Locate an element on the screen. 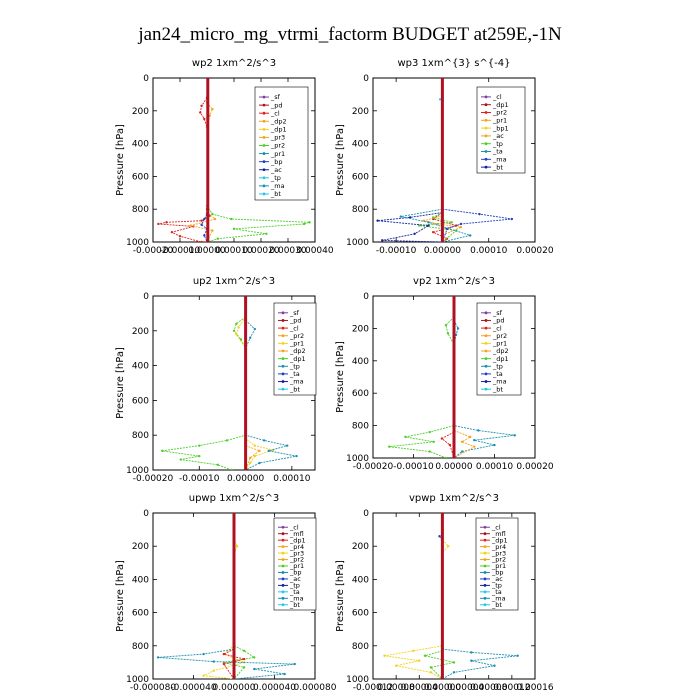 The width and height of the screenshot is (700, 700). legend-entry: _pd is located at coordinates (498, 321).